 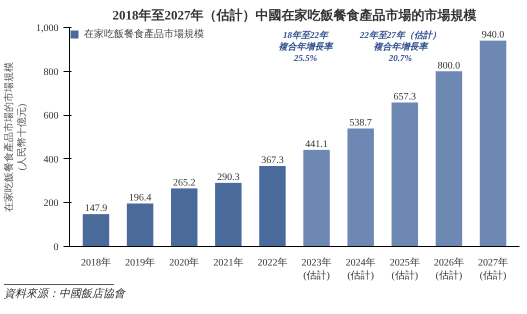 What do you see at coordinates (493, 35) in the screenshot?
I see `text: 940.0` at bounding box center [493, 35].